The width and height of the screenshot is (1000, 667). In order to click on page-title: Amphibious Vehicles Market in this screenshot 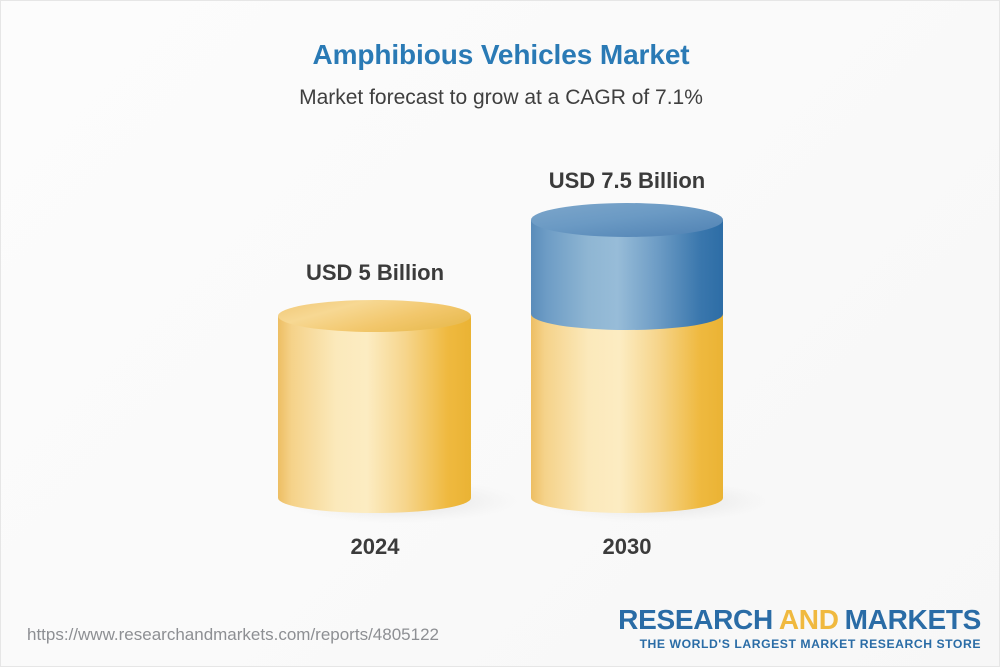, I will do `click(501, 54)`.